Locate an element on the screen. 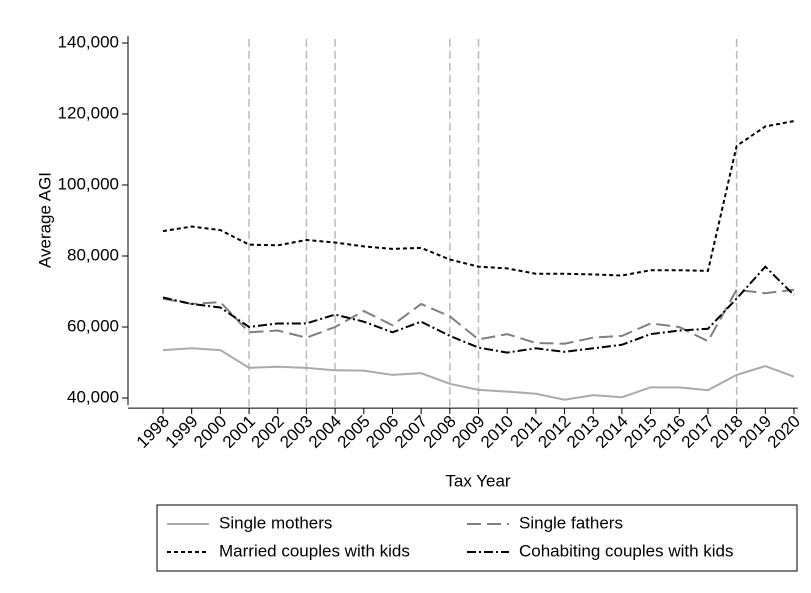  legend-label: Single mothers is located at coordinates (275, 522).